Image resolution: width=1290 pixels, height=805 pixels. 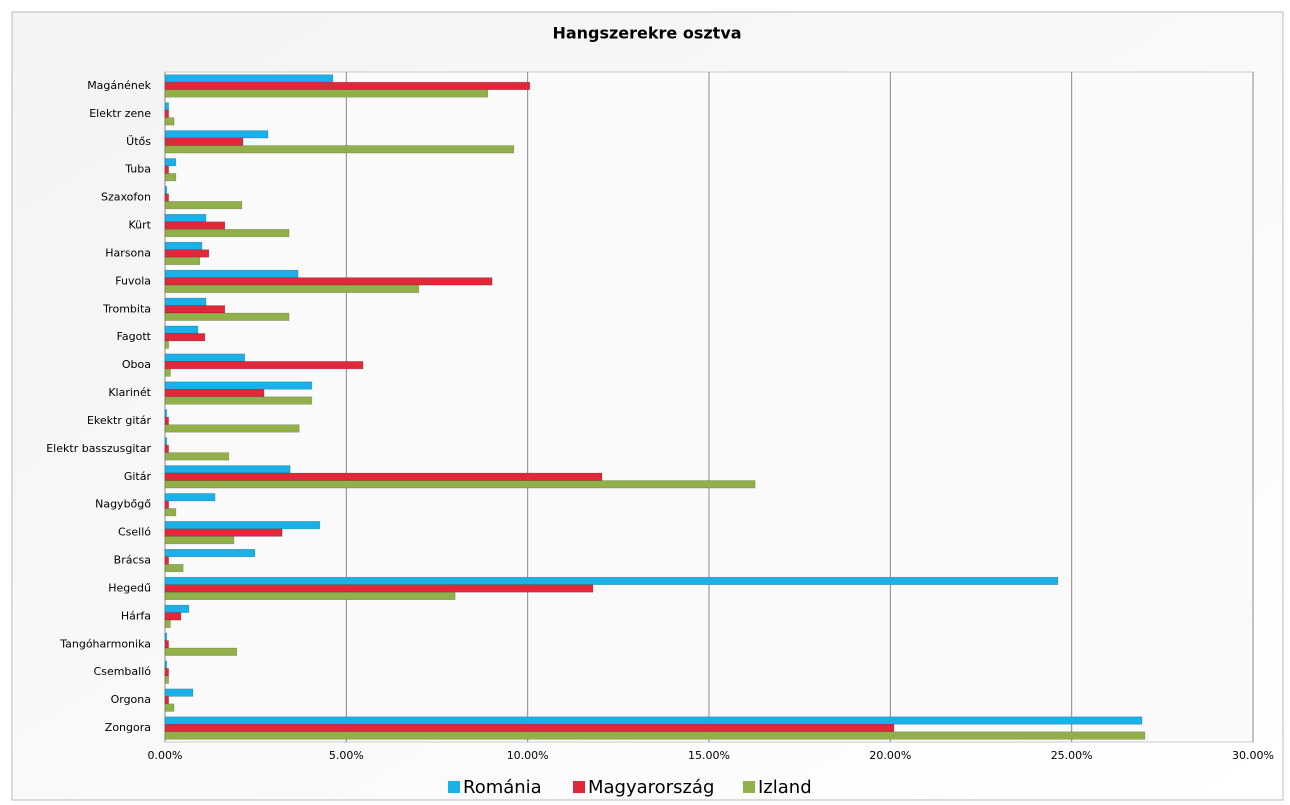 What do you see at coordinates (502, 787) in the screenshot?
I see `legend-label: Románia` at bounding box center [502, 787].